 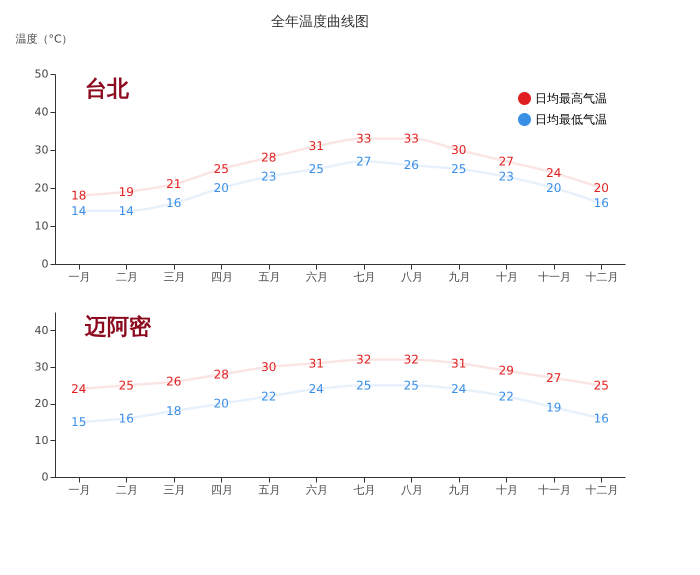 I want to click on legend-label: 日均最高气温, so click(x=571, y=99).